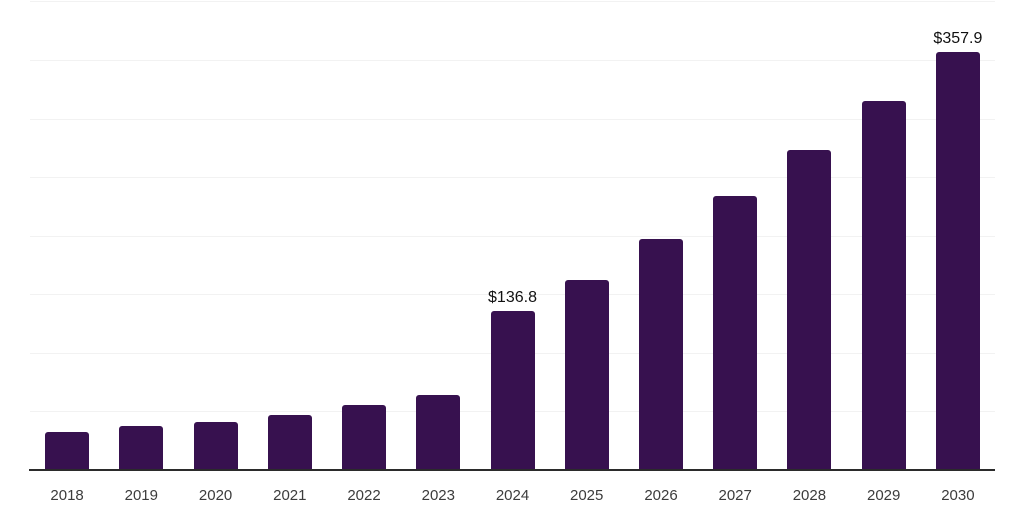 The height and width of the screenshot is (512, 1024). What do you see at coordinates (364, 495) in the screenshot?
I see `x-tick-label-2022: 2022` at bounding box center [364, 495].